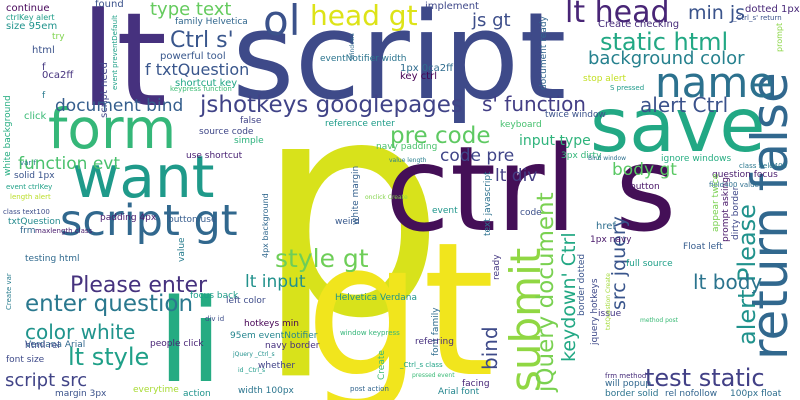 The image size is (800, 400). I want to click on word-key-ctrl: key ctrl, so click(418, 76).